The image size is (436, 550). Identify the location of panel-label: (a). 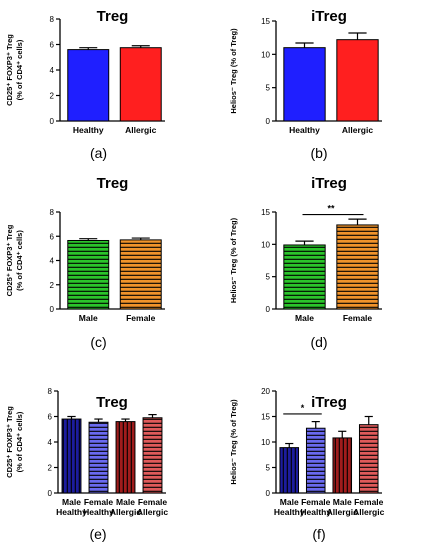
(98, 153).